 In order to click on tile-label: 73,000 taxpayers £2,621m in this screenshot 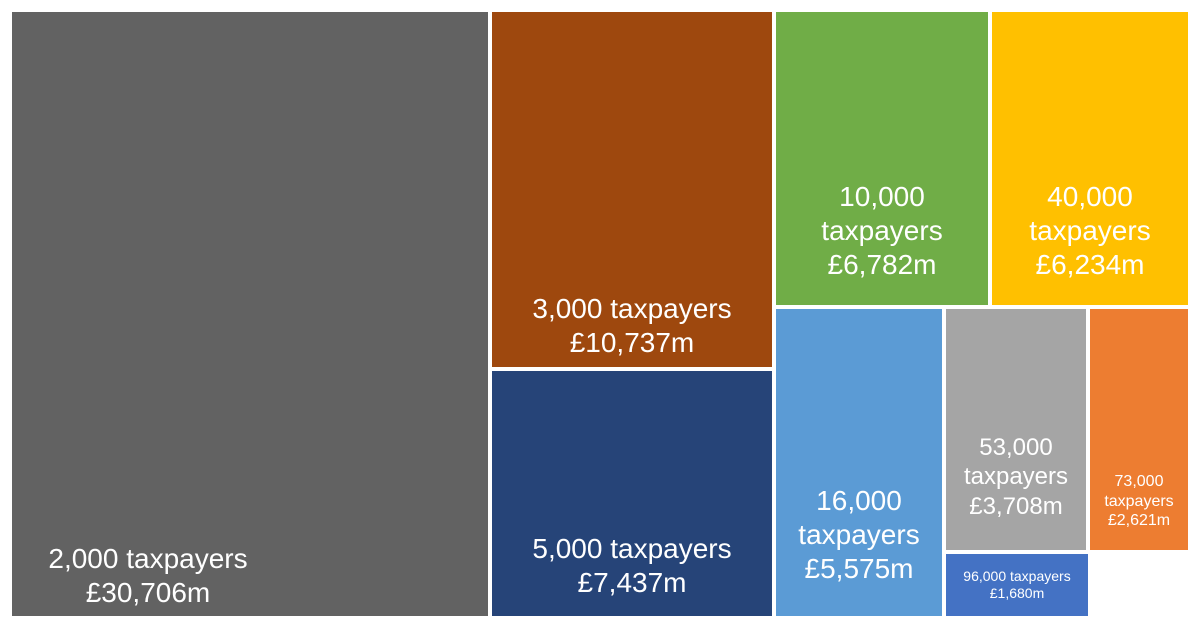, I will do `click(1139, 501)`.